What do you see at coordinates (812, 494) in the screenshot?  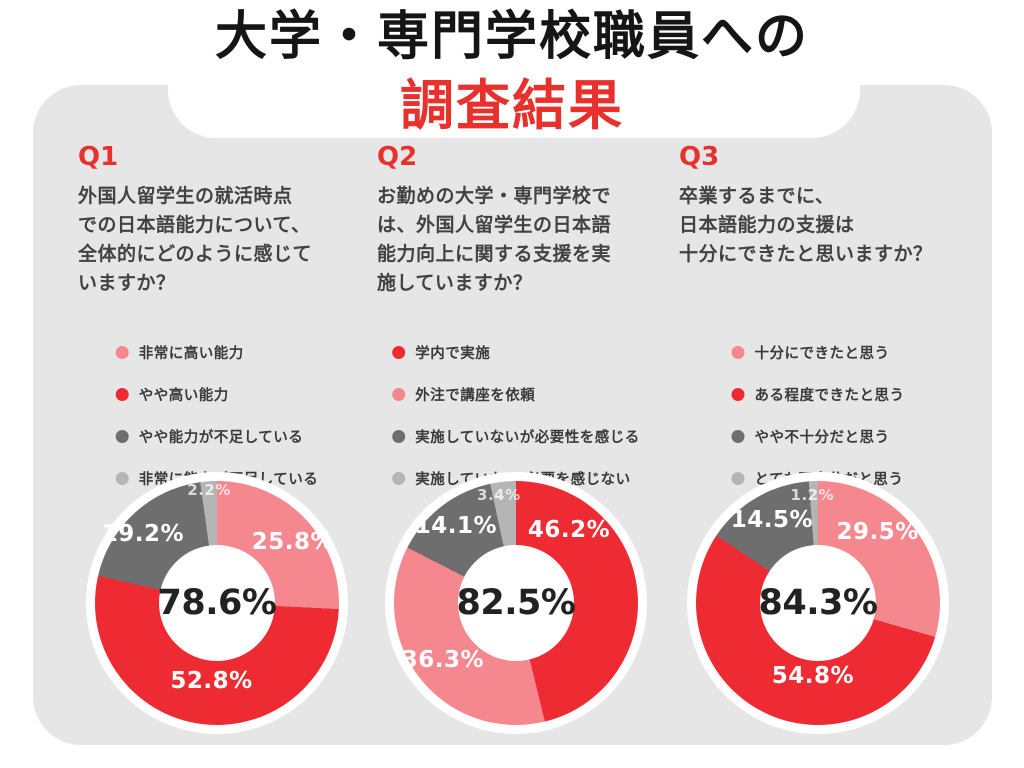 I see `slice-percentage-label: 1.2%` at bounding box center [812, 494].